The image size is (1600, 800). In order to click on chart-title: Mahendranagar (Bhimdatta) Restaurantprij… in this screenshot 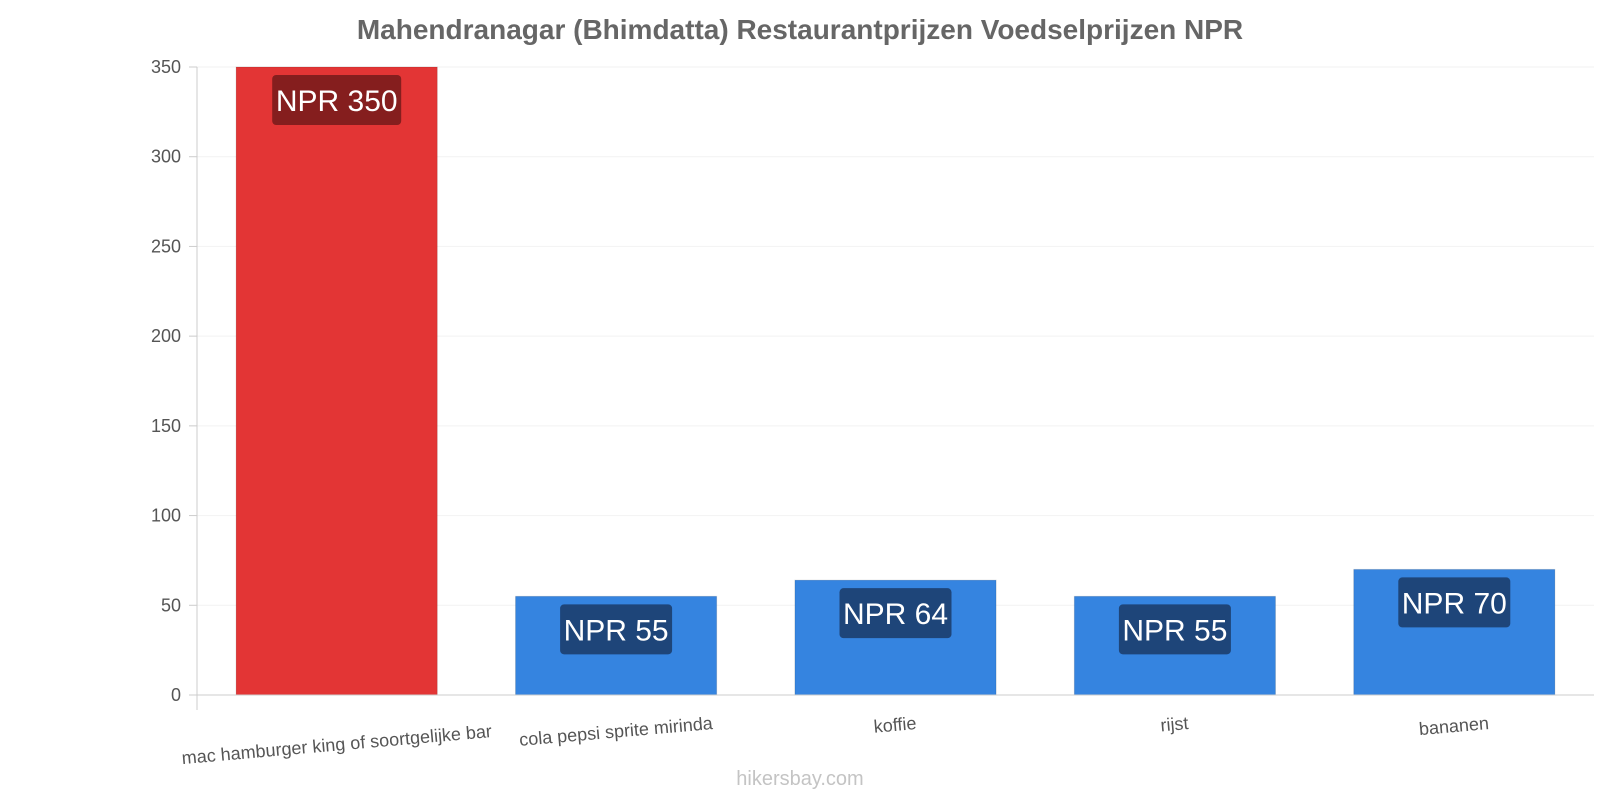, I will do `click(800, 29)`.